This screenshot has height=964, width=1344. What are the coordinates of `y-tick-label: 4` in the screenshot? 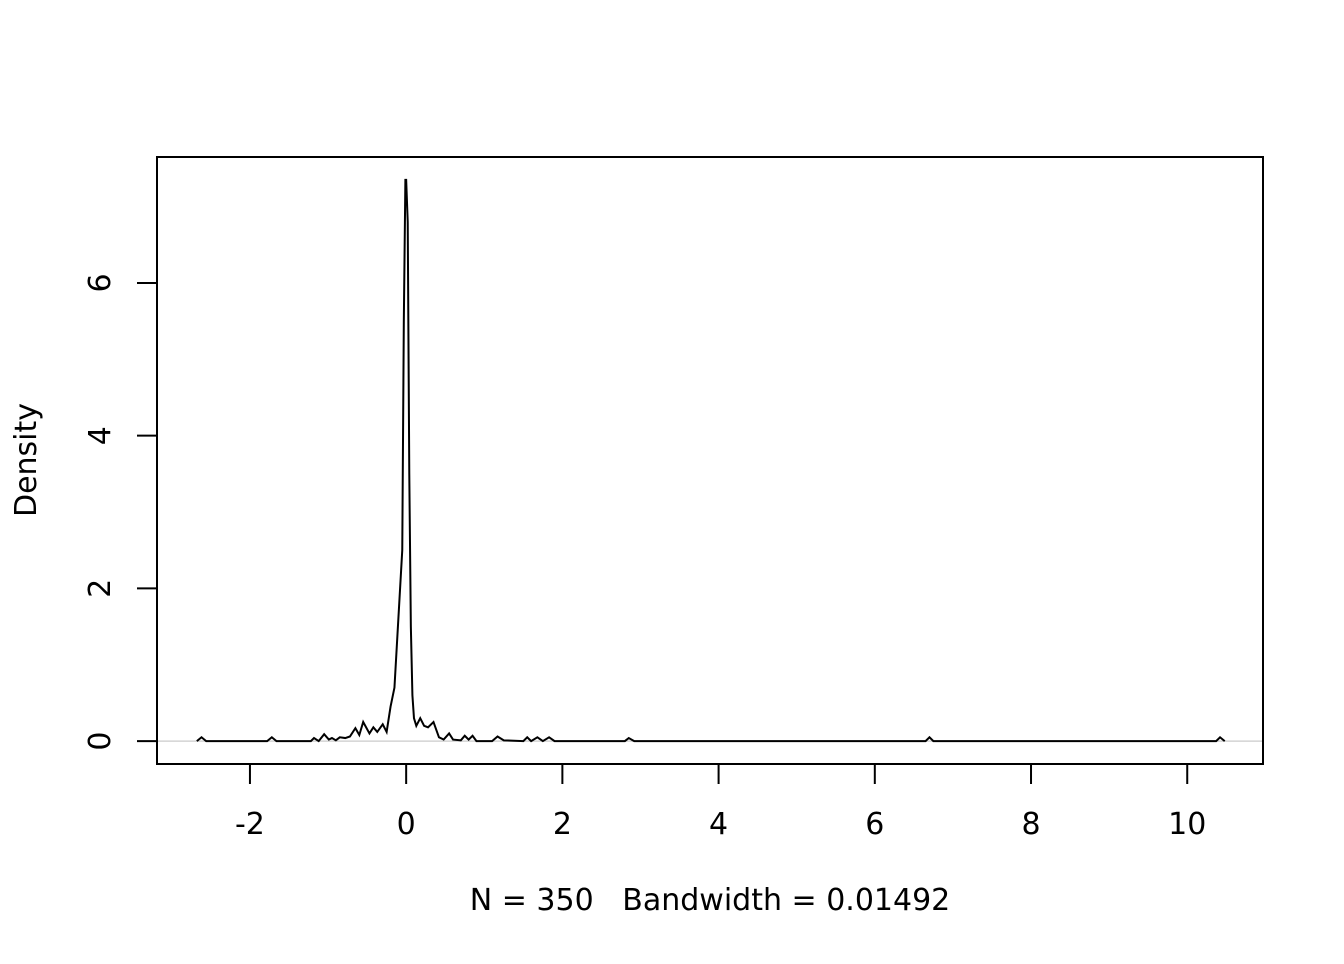 It's located at (100, 435).